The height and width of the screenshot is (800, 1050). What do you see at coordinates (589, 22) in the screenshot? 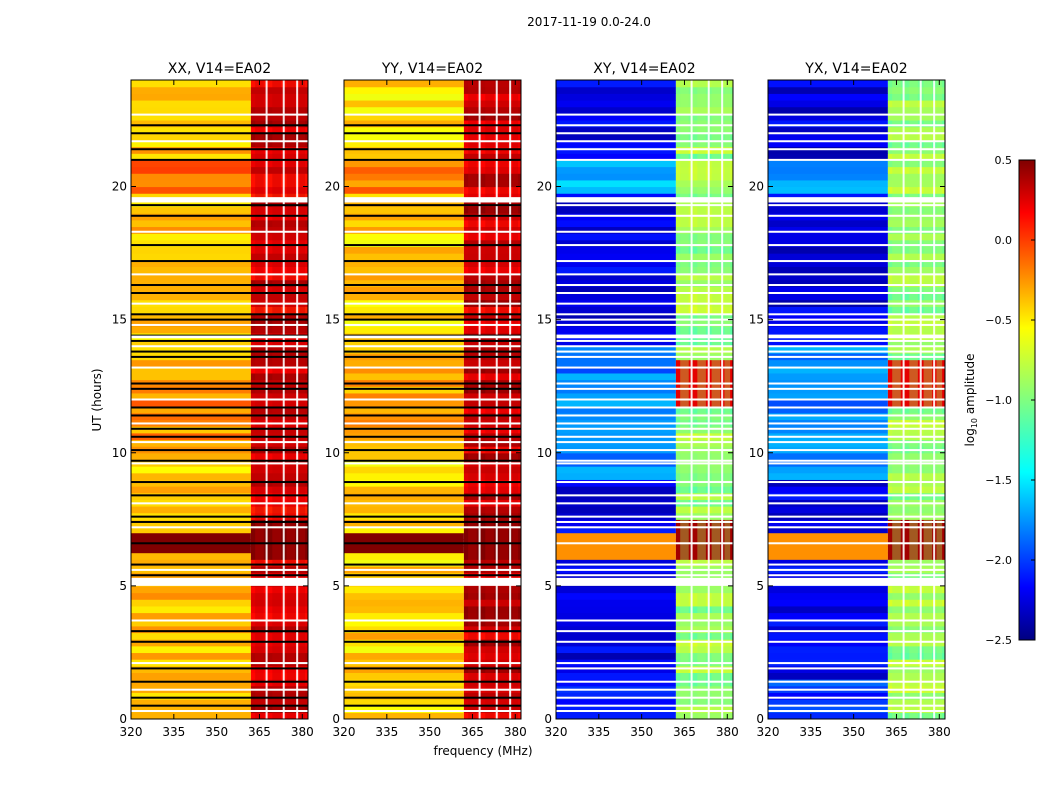
I see `figure-title: 2017-11-19 0.0-24.0` at bounding box center [589, 22].